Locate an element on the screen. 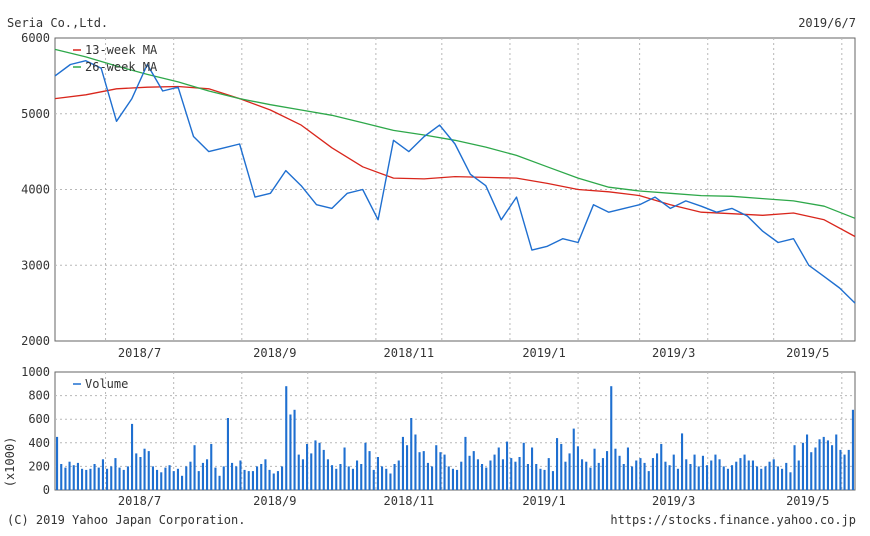 The image size is (870, 536). source-link: https://stocks.finance.yahoo.co.jp is located at coordinates (733, 520).